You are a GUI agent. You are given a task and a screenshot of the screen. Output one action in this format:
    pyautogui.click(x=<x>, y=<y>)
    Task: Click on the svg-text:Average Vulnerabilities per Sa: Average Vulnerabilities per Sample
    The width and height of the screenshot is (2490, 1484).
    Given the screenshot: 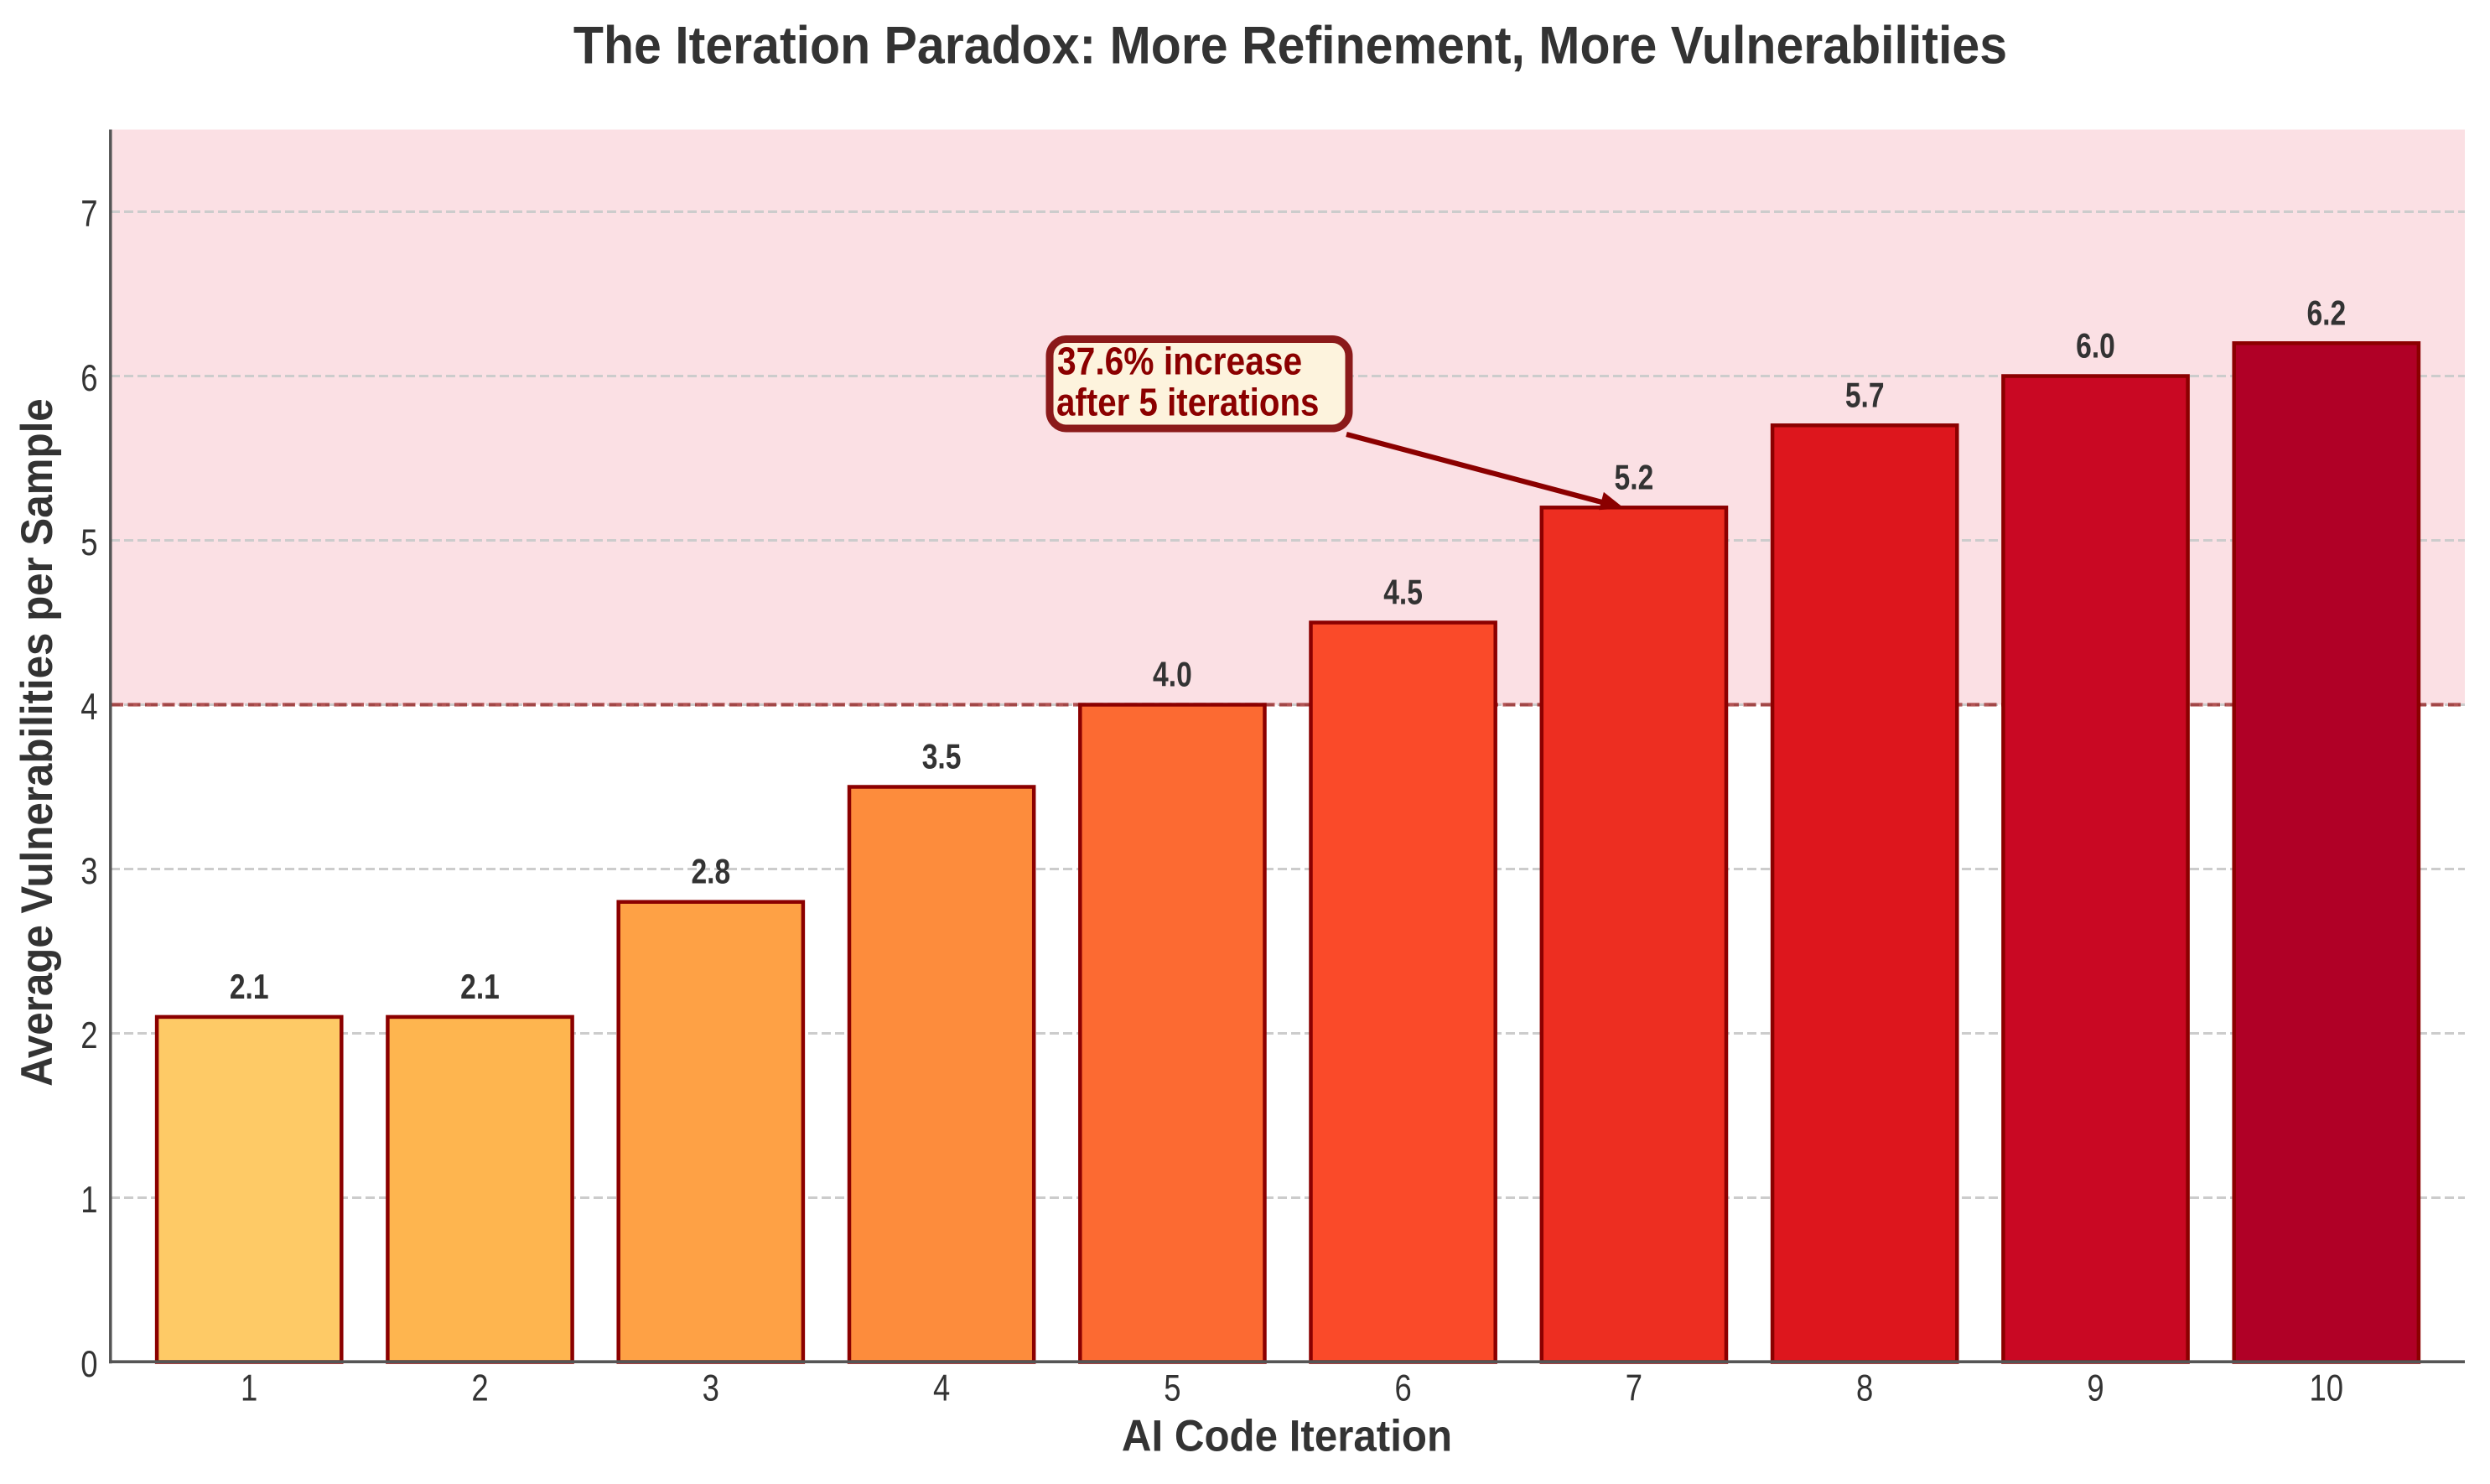 What is the action you would take?
    pyautogui.click(x=36, y=742)
    